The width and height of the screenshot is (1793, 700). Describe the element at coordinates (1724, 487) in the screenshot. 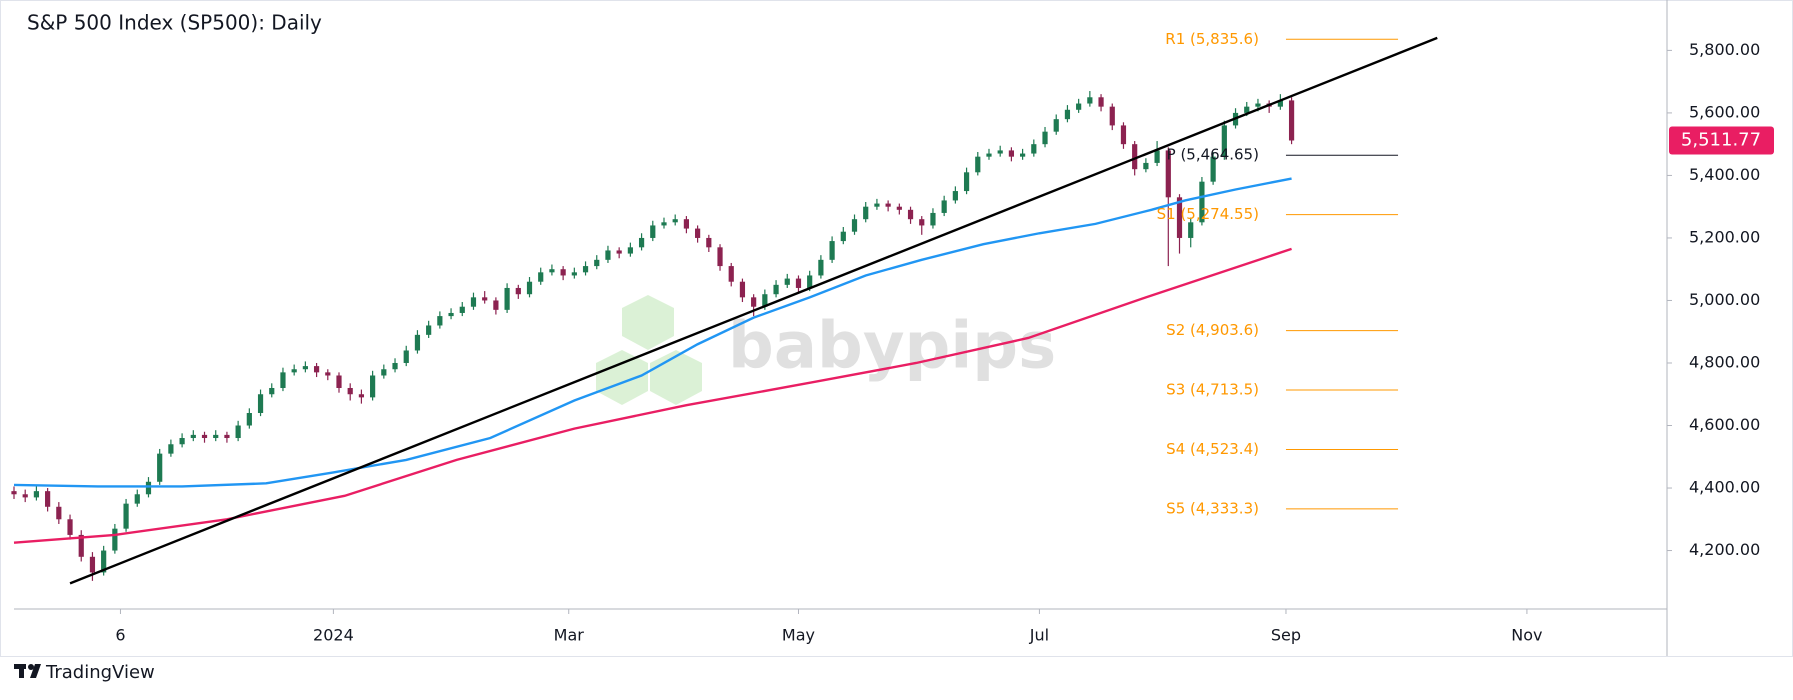

I see `y-tick-label: 4,400.00` at that location.